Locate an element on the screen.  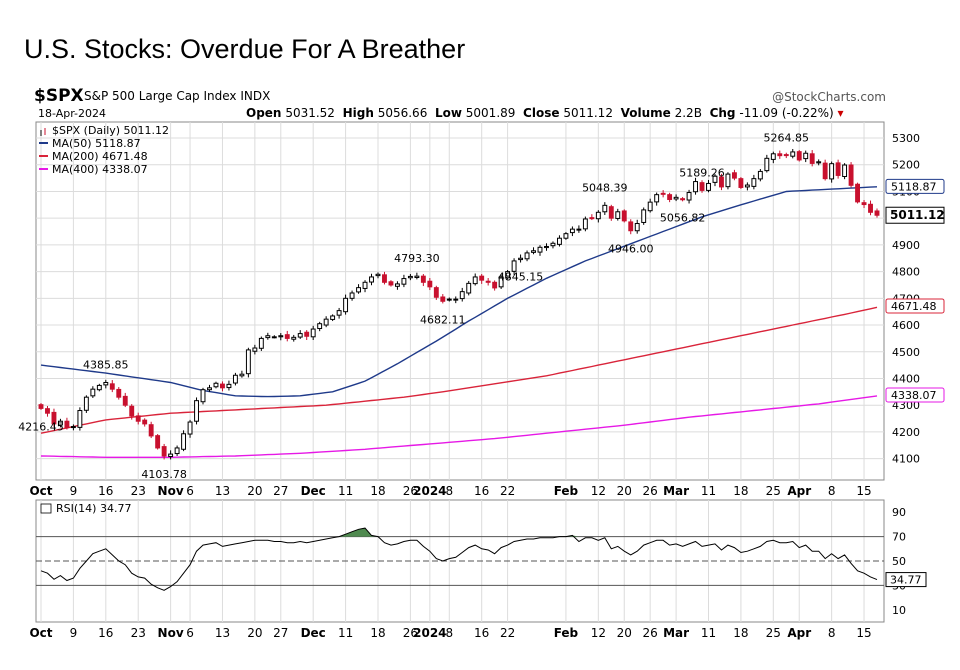
rsi-x-tick-label: Dec is located at coordinates (313, 633).